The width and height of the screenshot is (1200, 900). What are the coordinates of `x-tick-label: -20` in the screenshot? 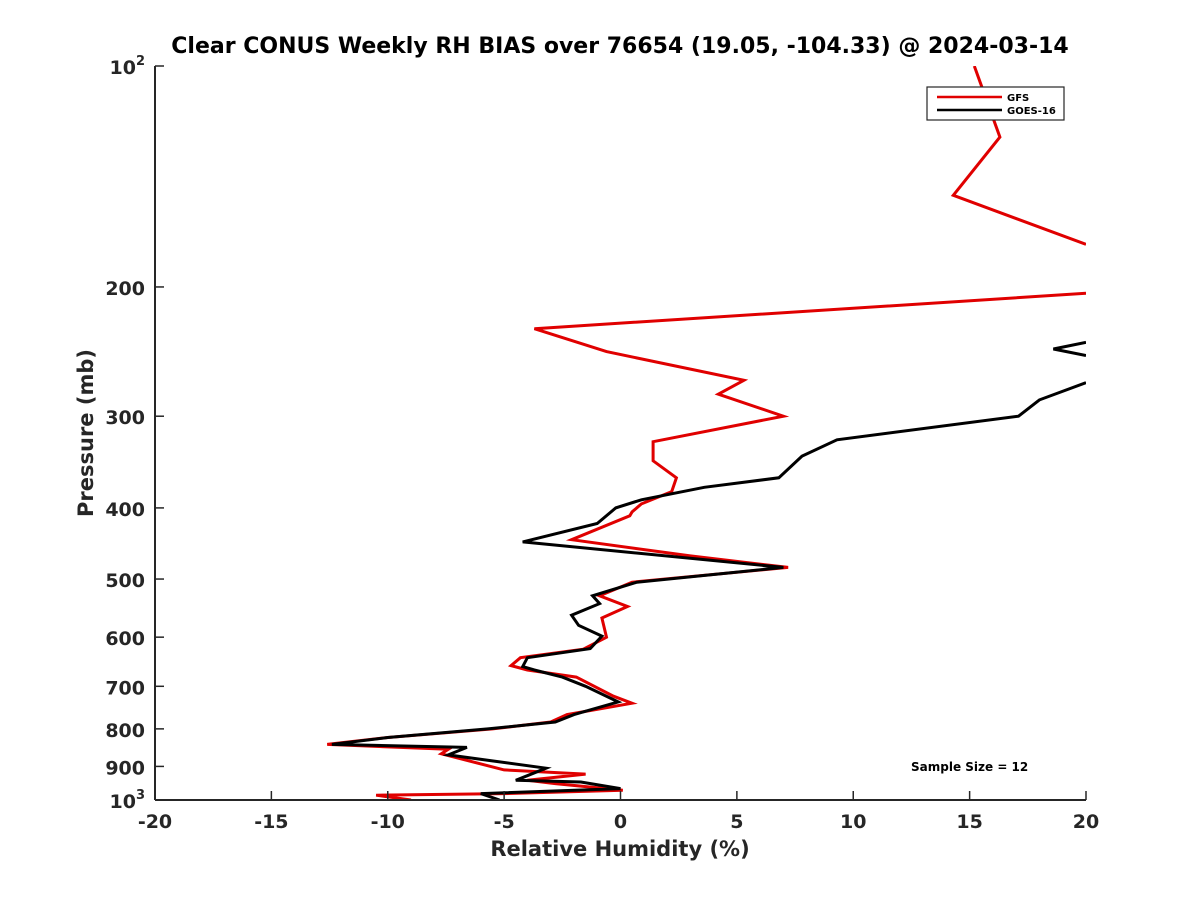 It's located at (155, 822).